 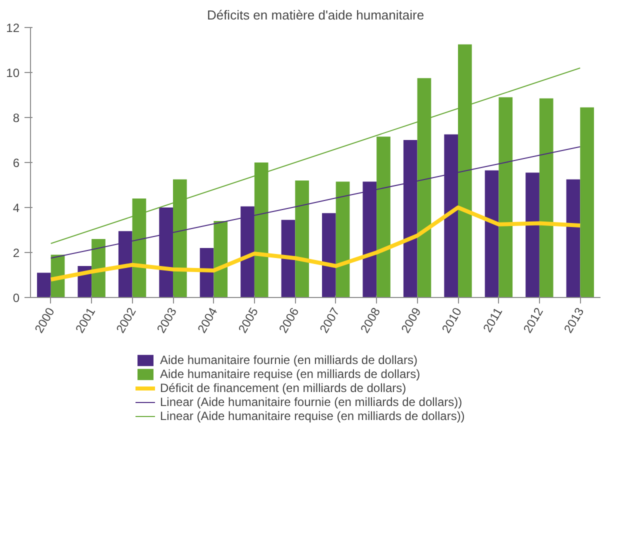 I want to click on legend-label: Aide humanitaire fournie (en milliards de dollars), so click(x=289, y=360).